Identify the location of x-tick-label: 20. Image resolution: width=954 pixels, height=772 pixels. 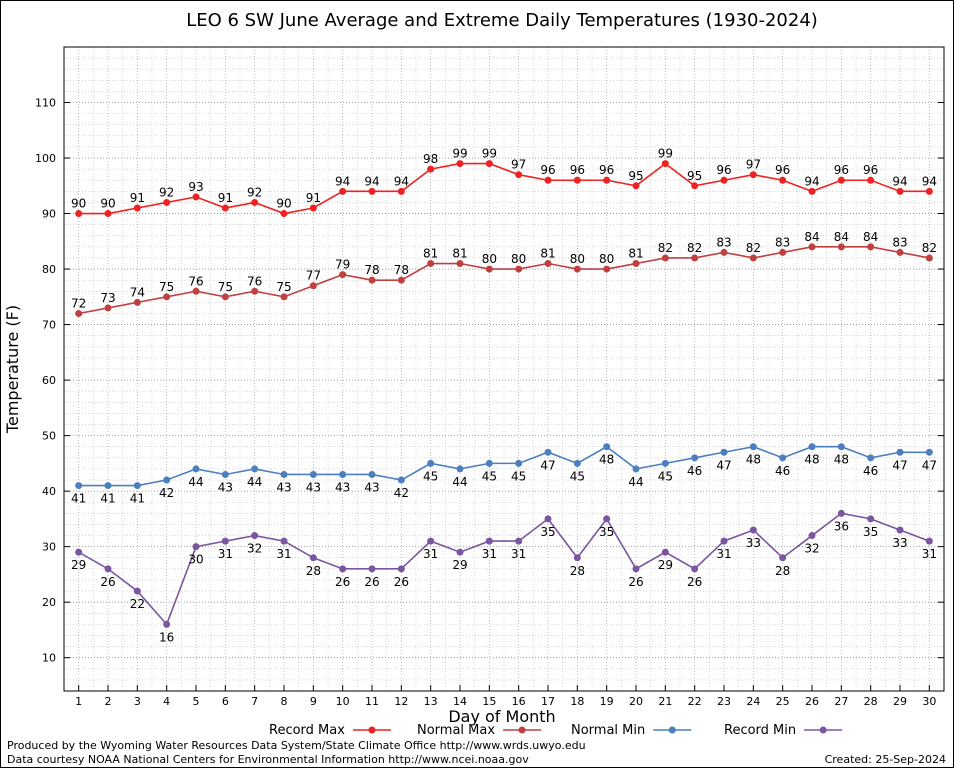
(636, 701).